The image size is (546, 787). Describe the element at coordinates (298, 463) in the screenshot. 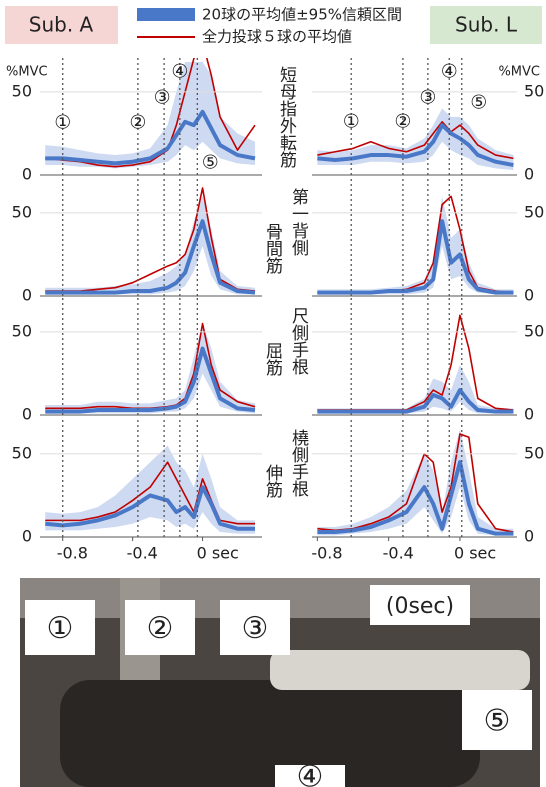

I see `muscle-label: 橈側手根` at that location.